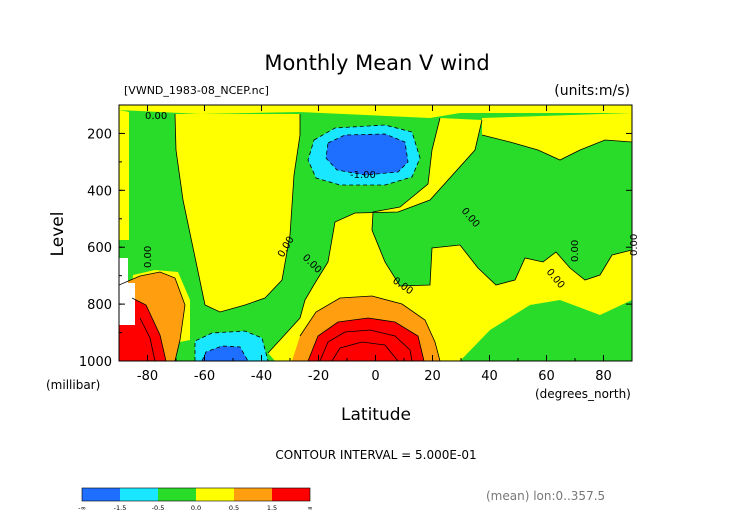  I want to click on y-tick-label: 1000, so click(95, 362).